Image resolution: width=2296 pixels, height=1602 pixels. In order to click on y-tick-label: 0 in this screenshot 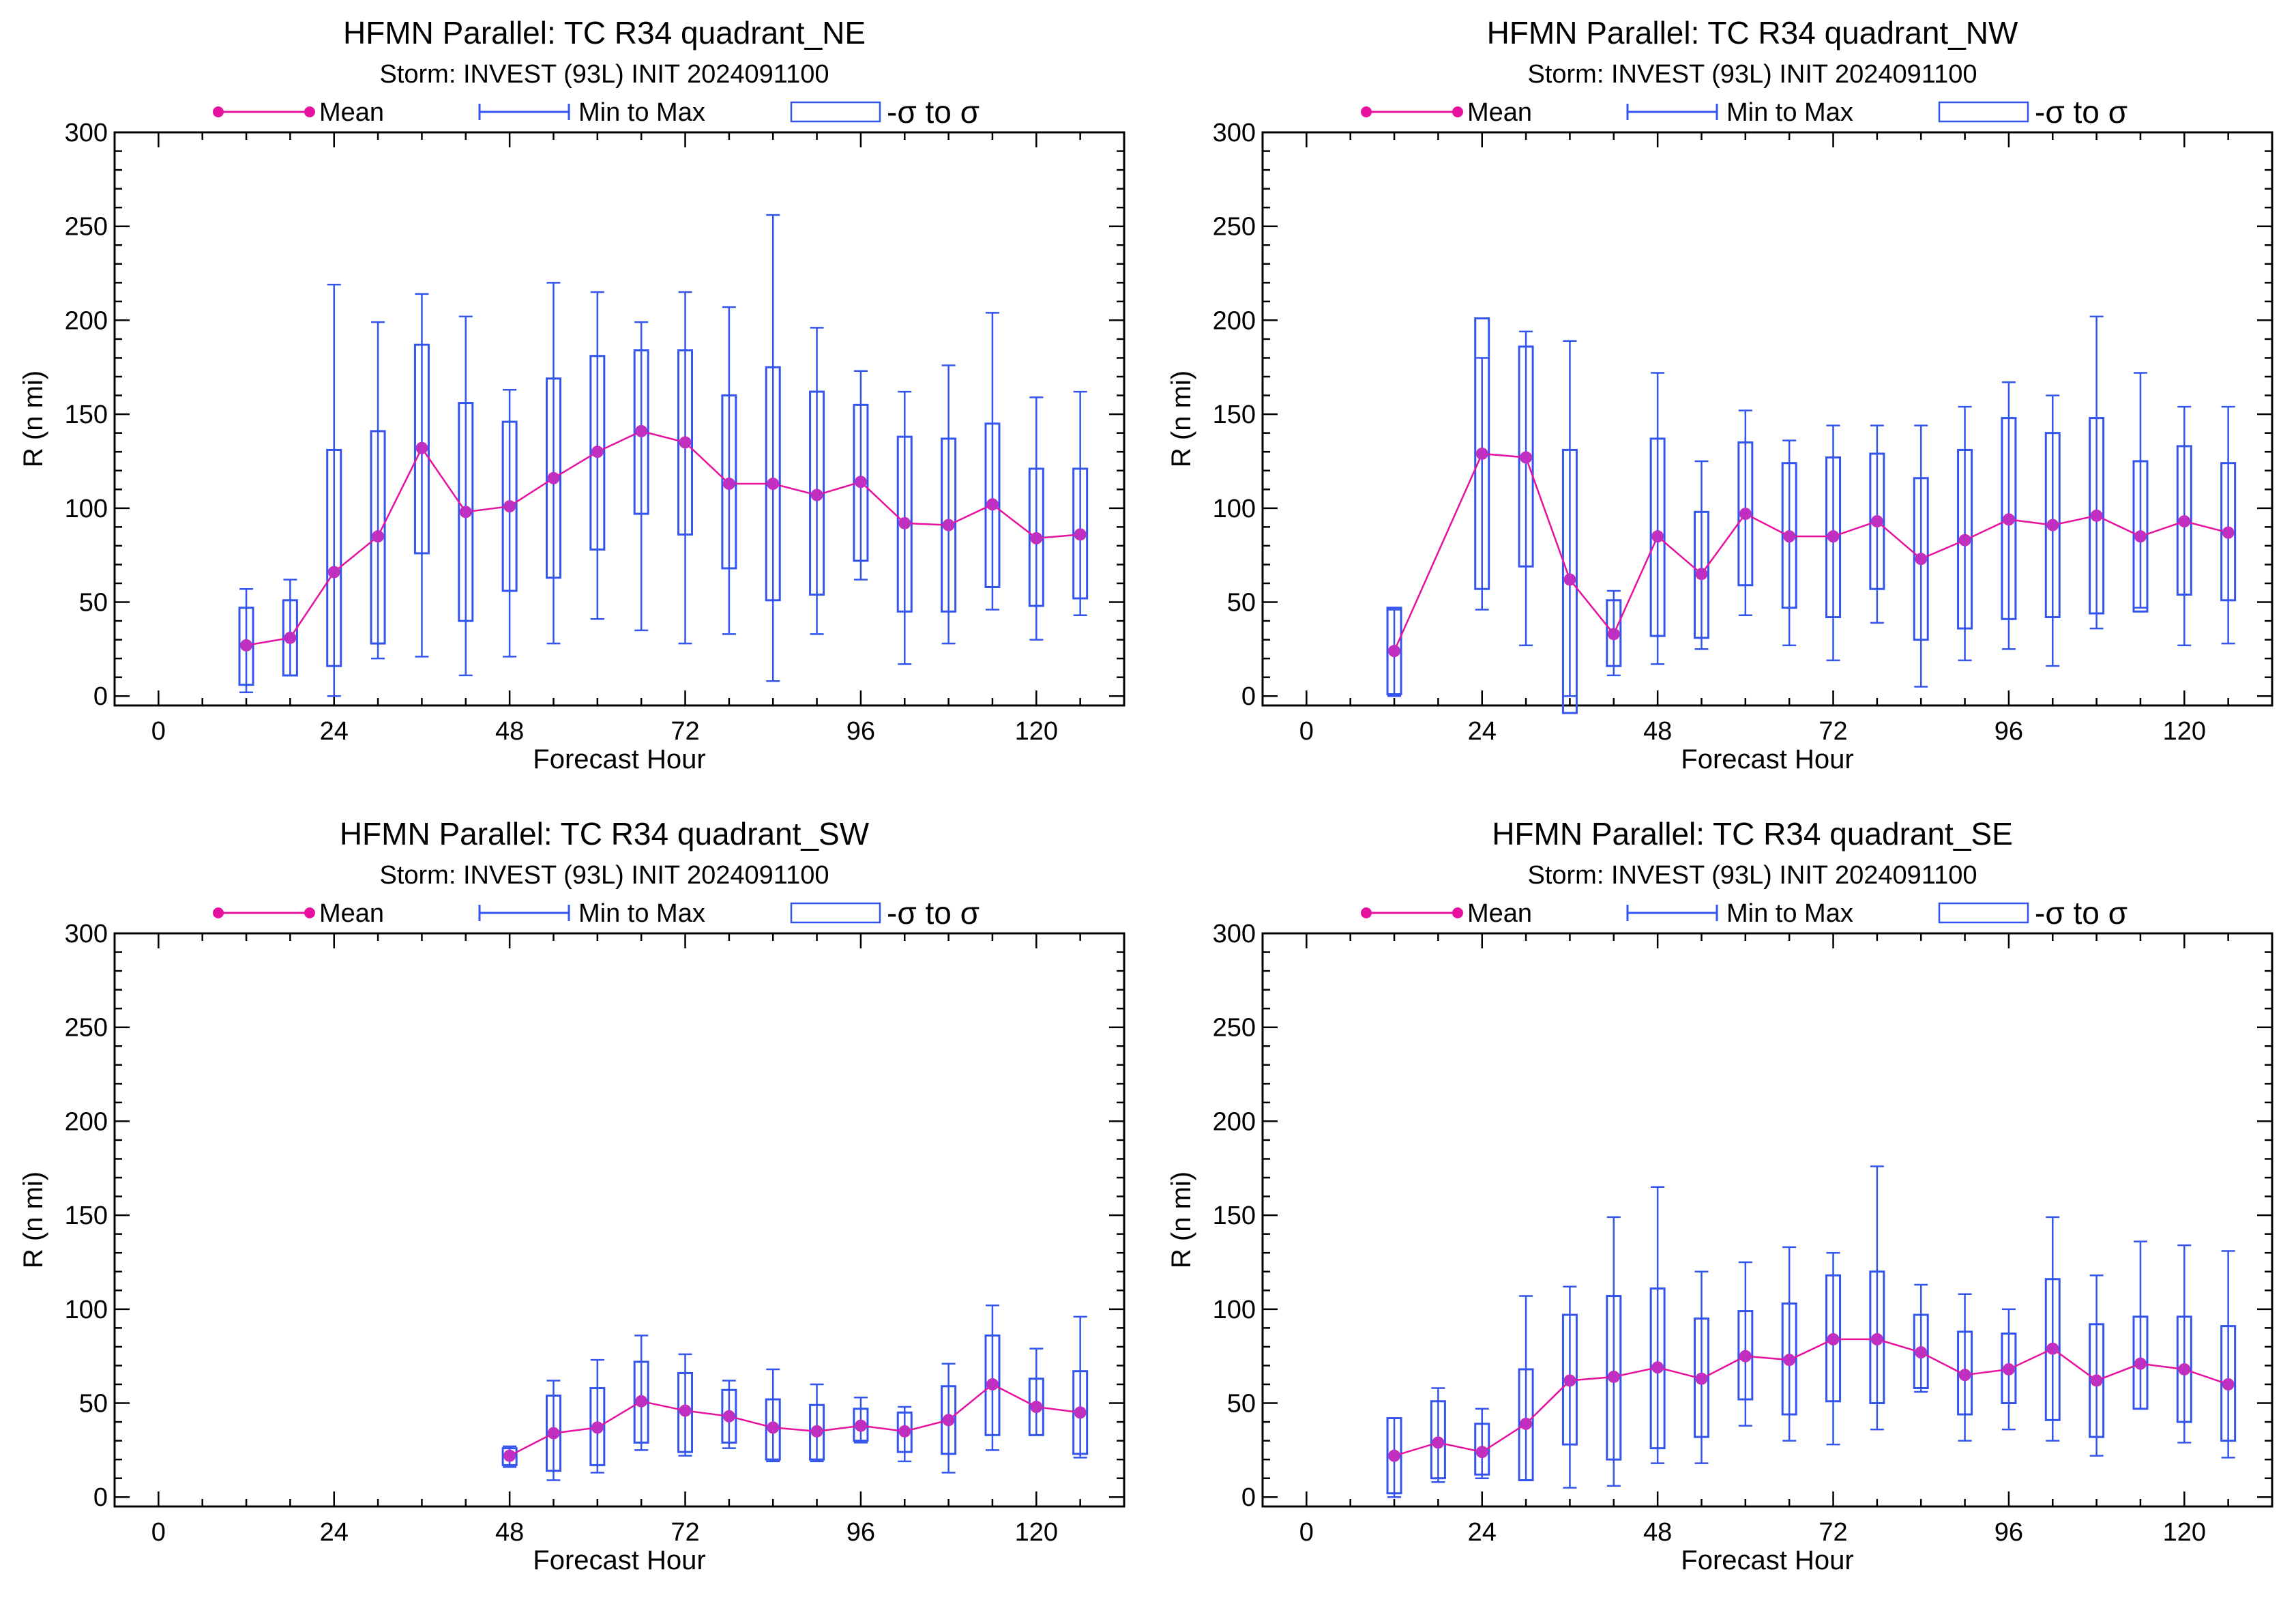, I will do `click(1248, 697)`.